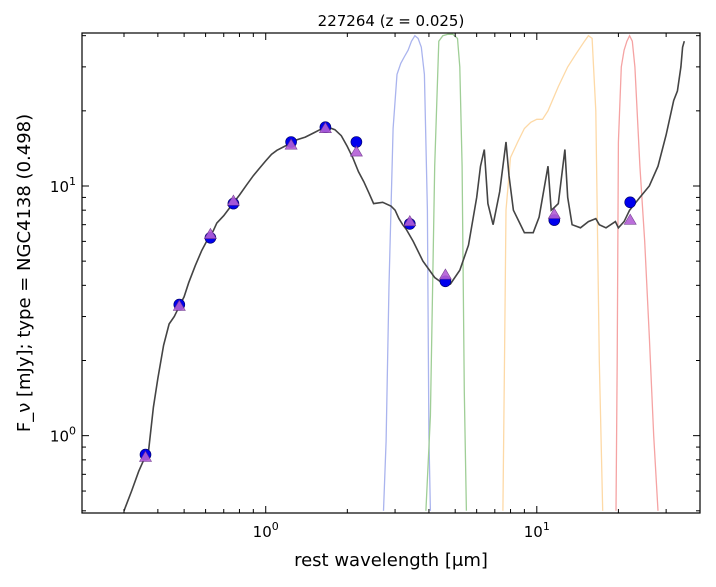 Image resolution: width=716 pixels, height=587 pixels. I want to click on x-tick-label: 10¹, so click(537, 530).